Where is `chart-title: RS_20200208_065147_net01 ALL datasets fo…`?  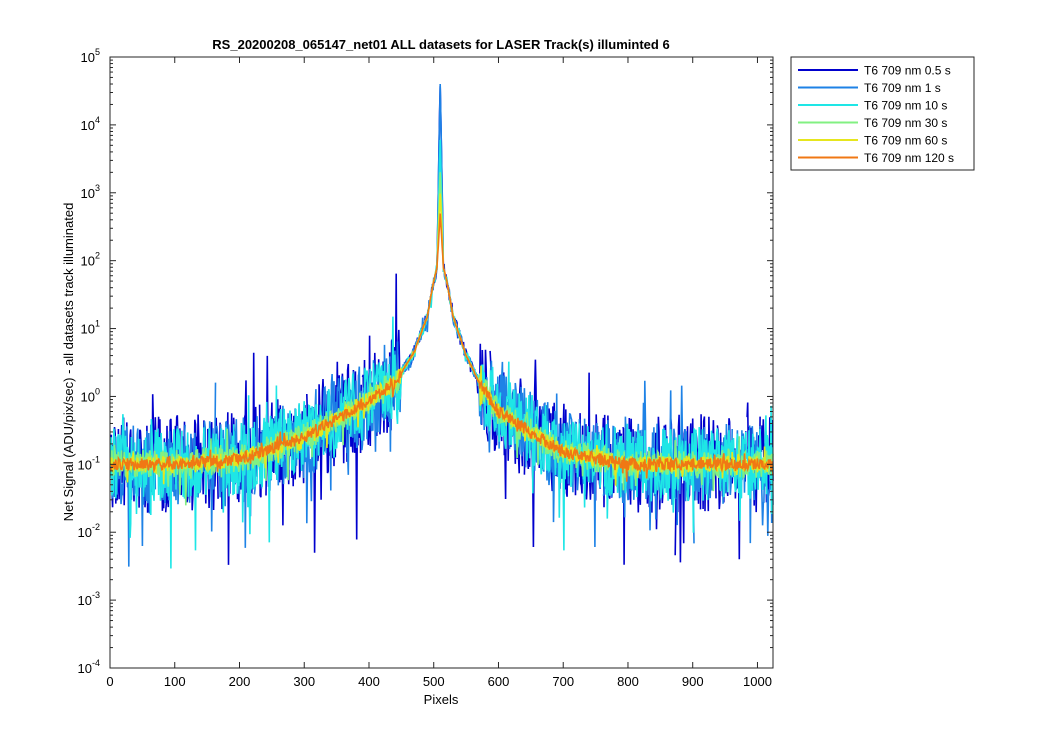 chart-title: RS_20200208_065147_net01 ALL datasets fo… is located at coordinates (440, 44).